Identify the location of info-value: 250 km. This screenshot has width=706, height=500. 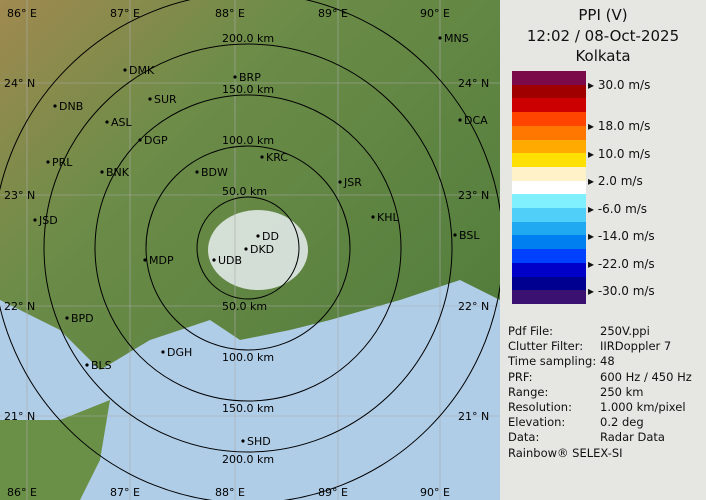
(622, 391).